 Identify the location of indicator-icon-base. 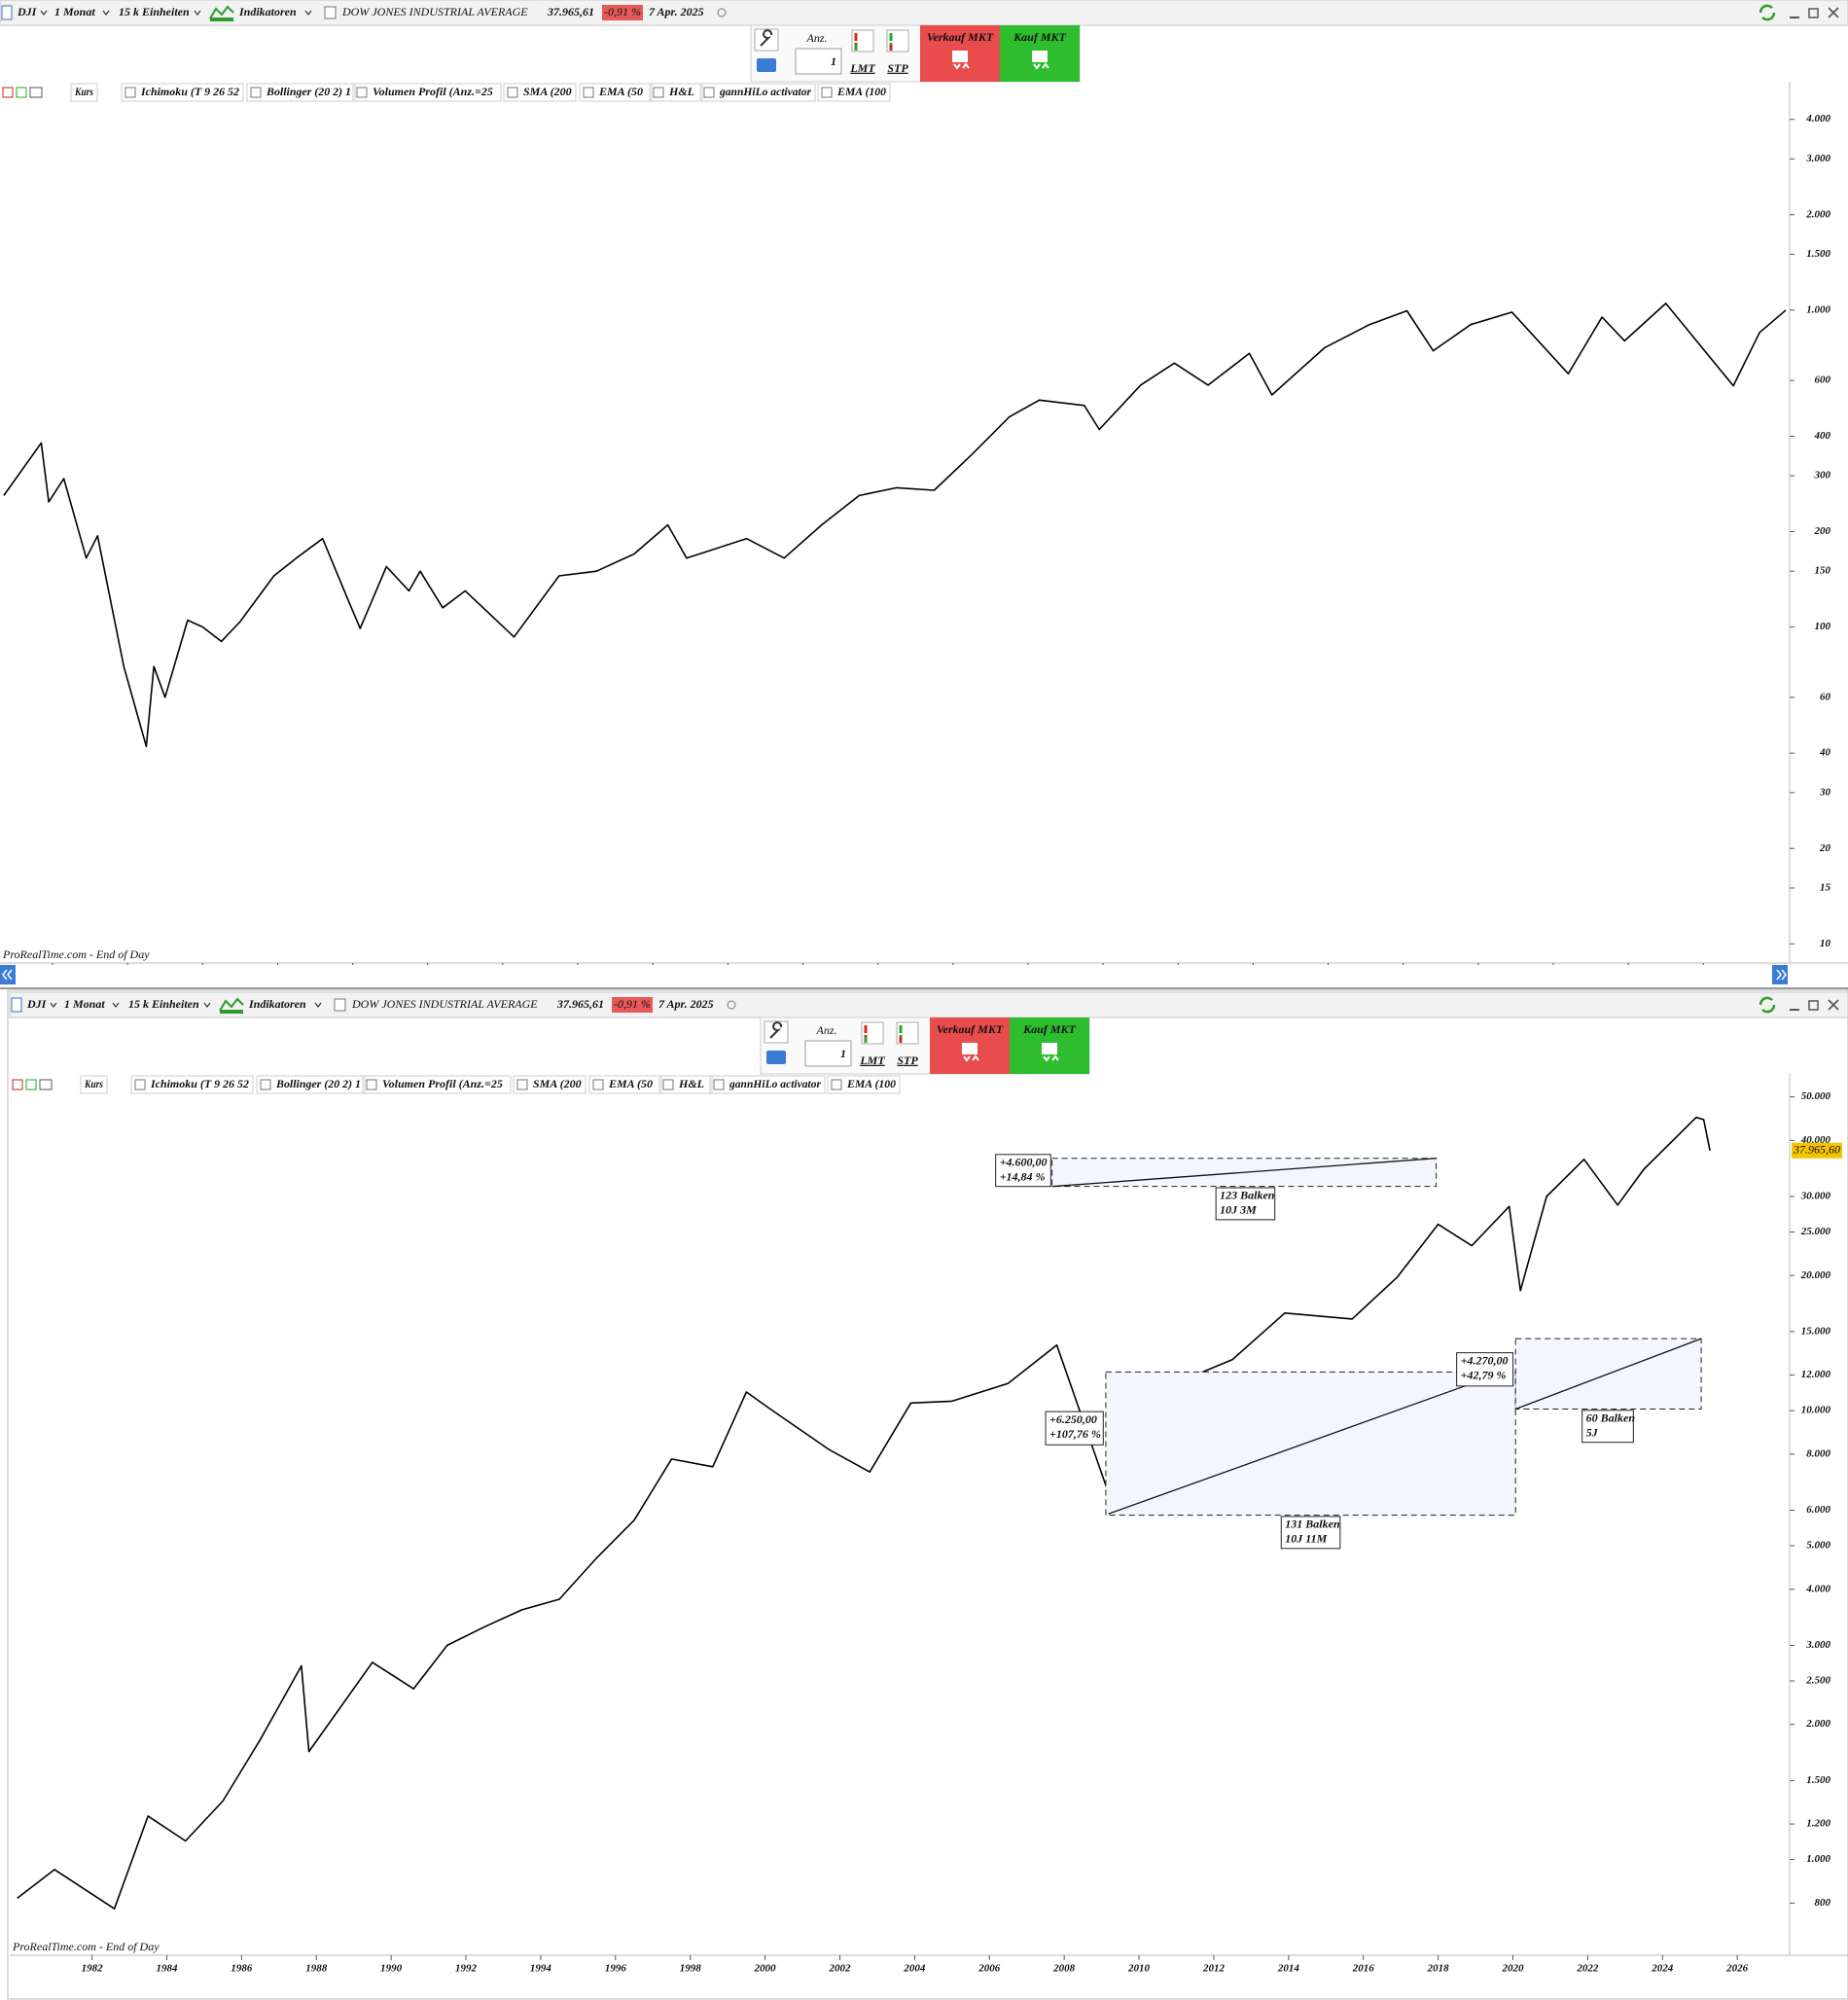
(232, 1012).